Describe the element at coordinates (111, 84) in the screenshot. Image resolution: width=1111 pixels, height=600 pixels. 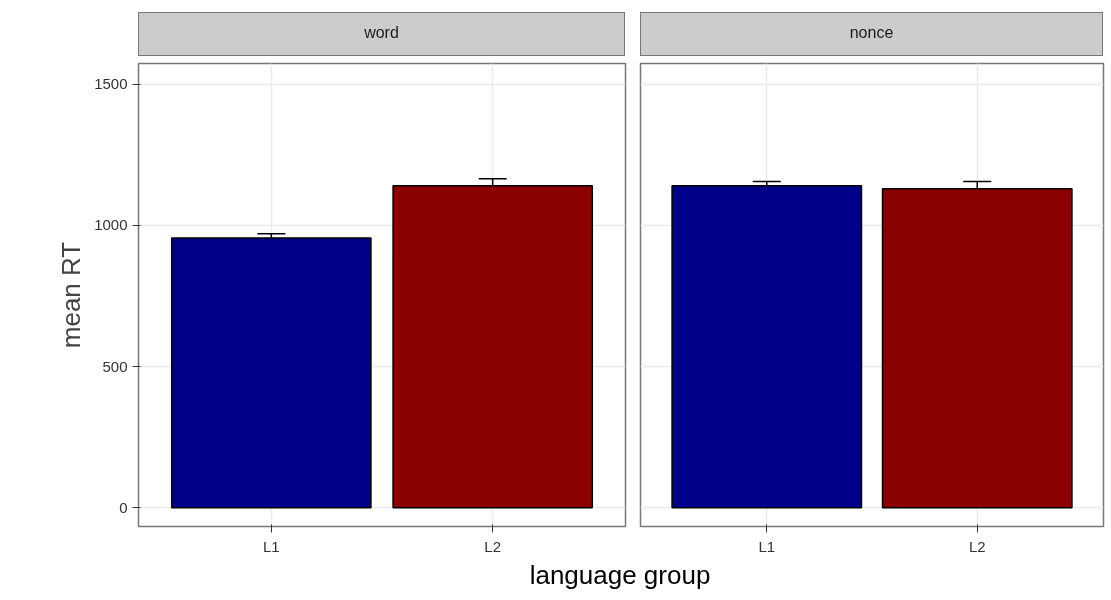
I see `y-tick-label: 1500` at that location.